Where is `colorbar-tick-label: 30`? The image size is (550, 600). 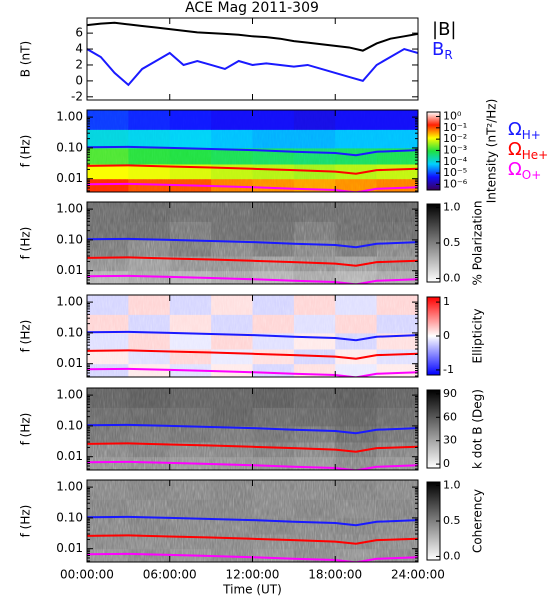
colorbar-tick-label: 30 is located at coordinates (450, 440).